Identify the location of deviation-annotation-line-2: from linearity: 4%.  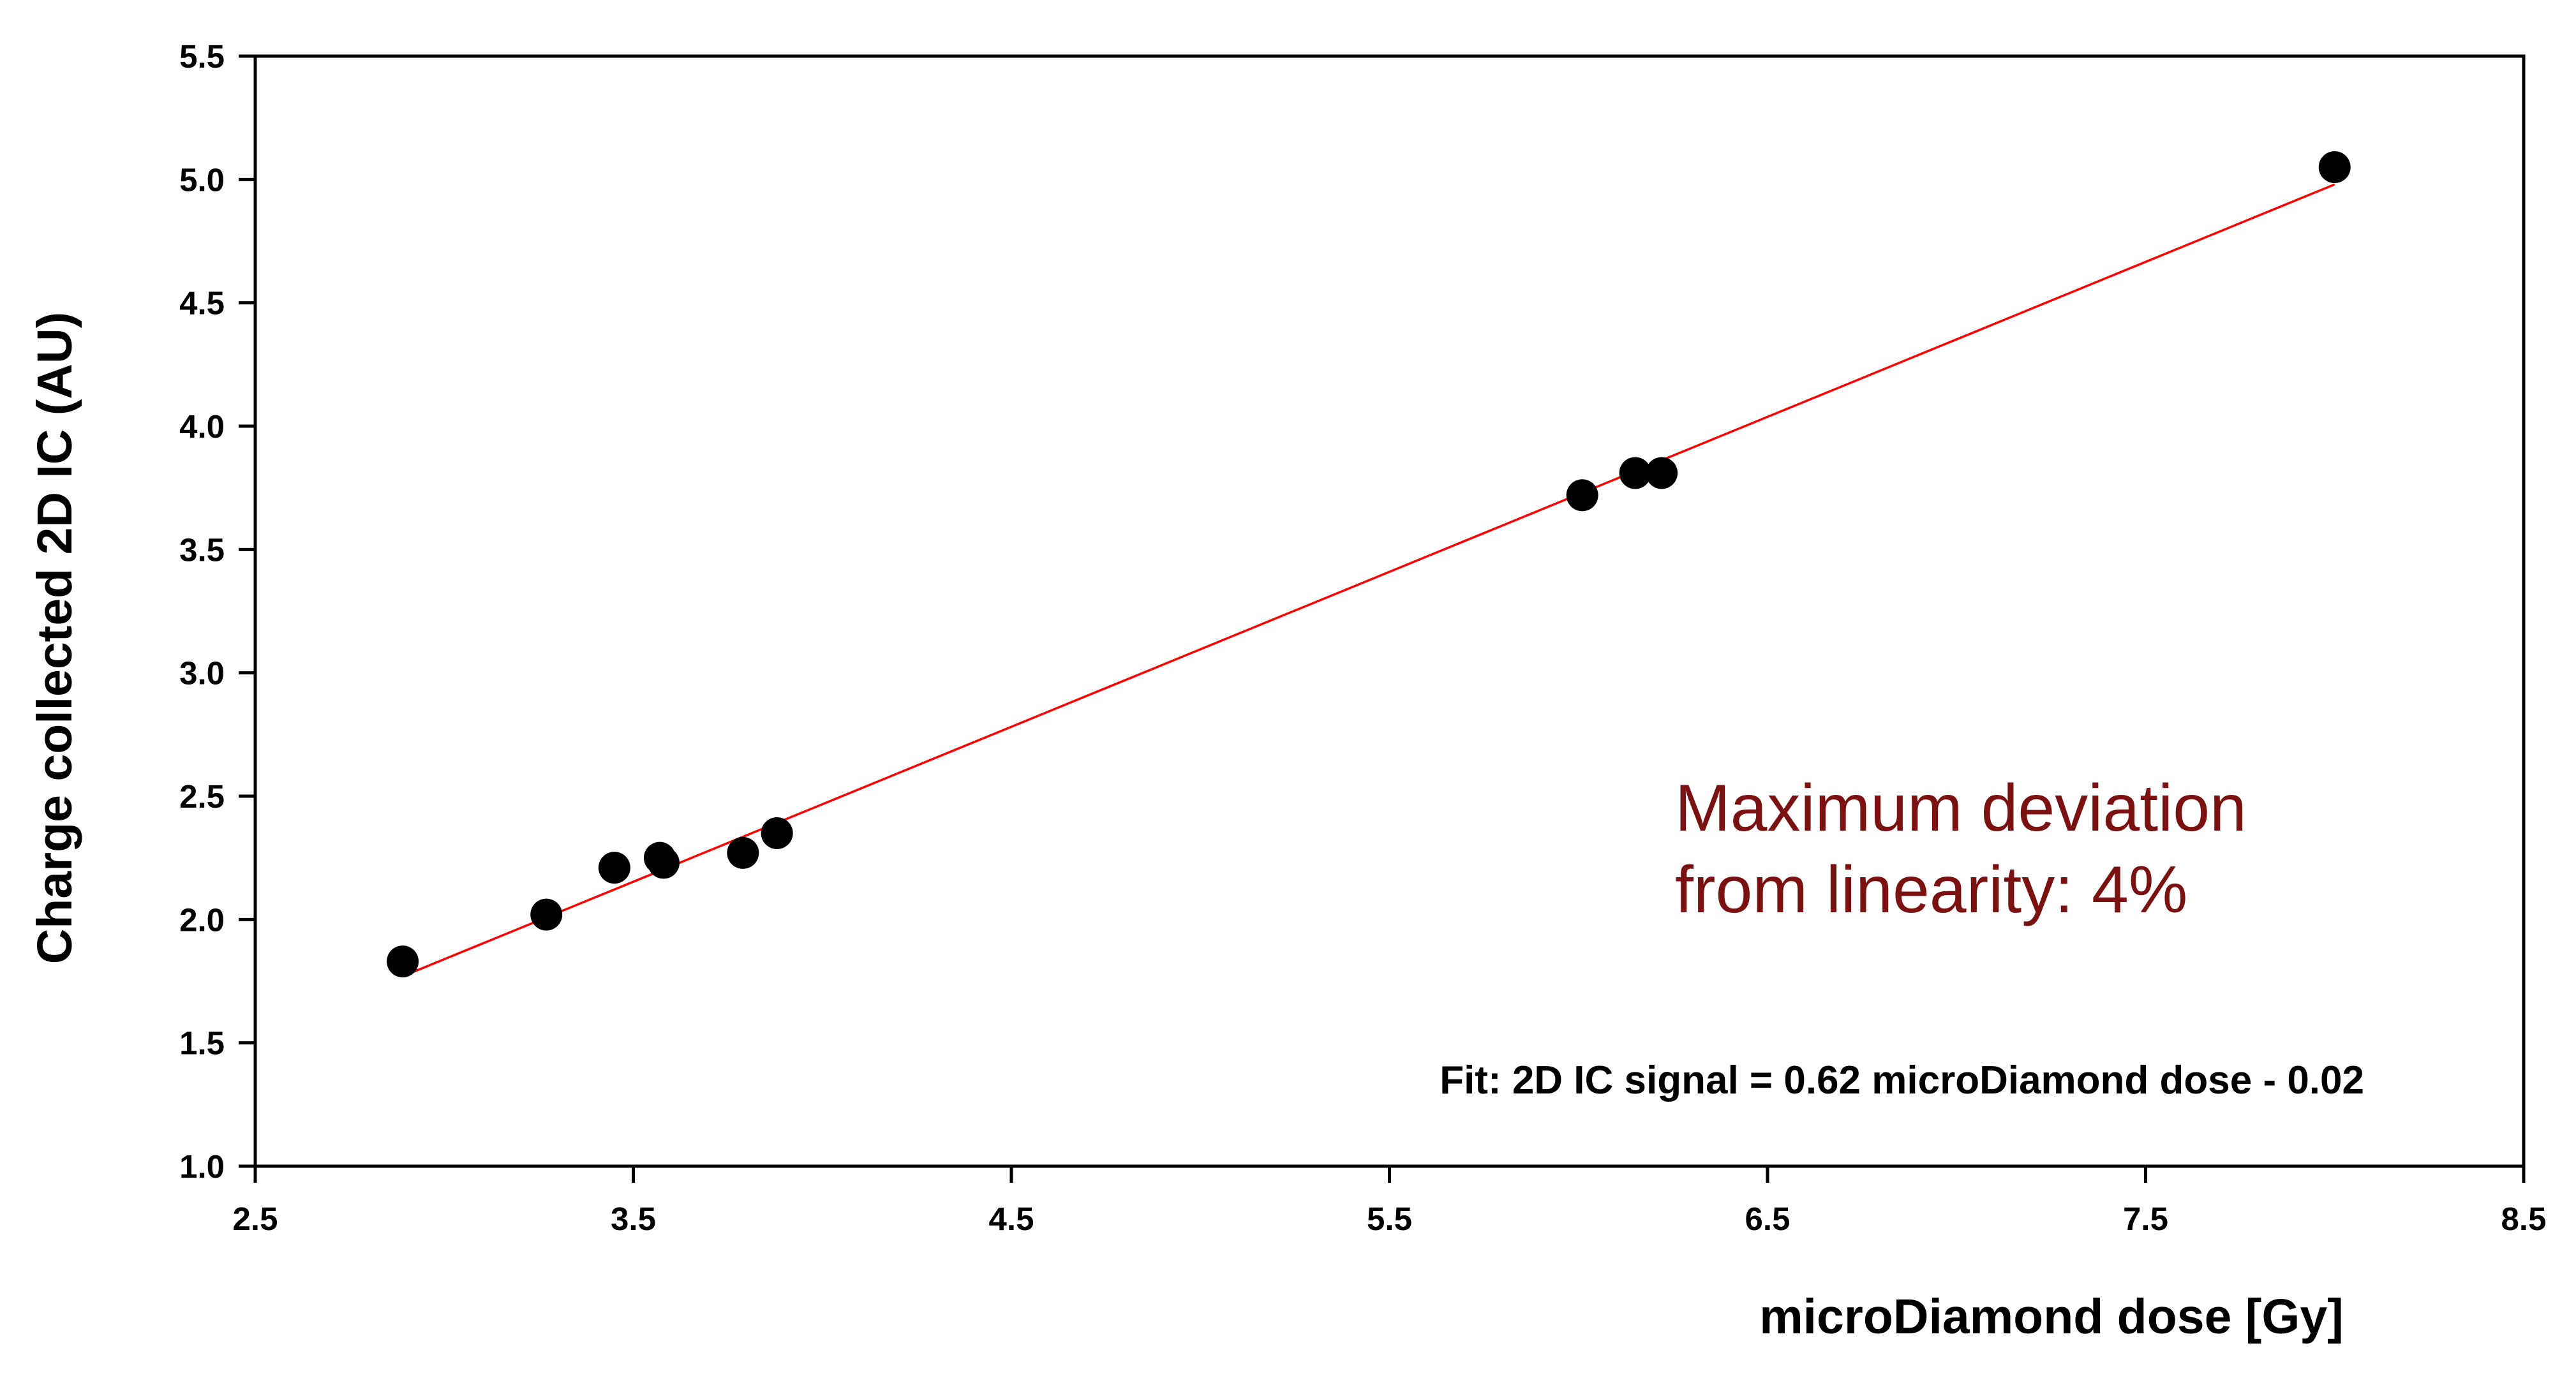
(1931, 890).